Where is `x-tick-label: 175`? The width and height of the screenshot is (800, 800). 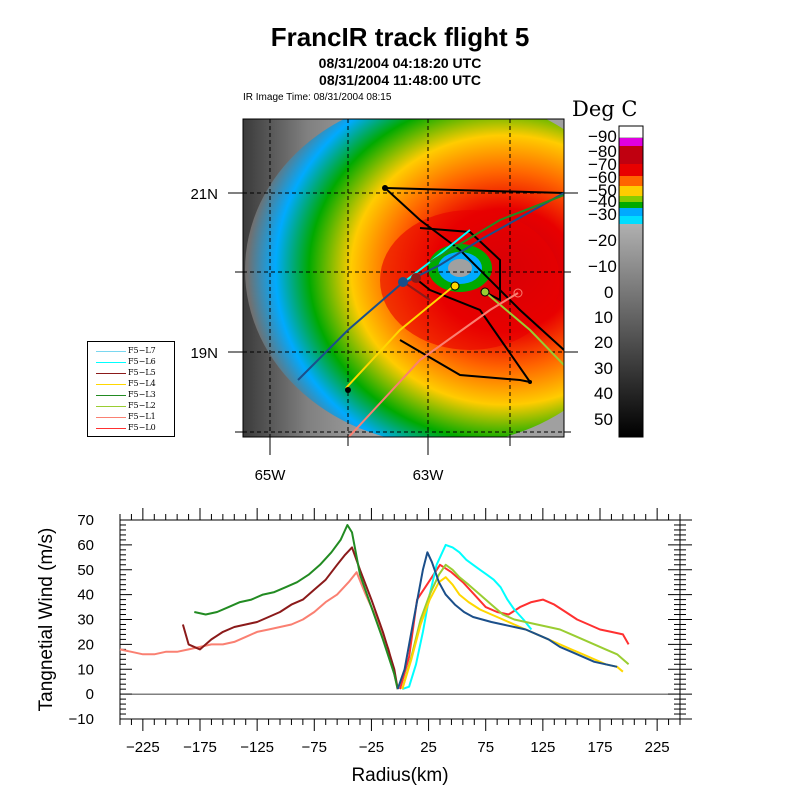 x-tick-label: 175 is located at coordinates (599, 747).